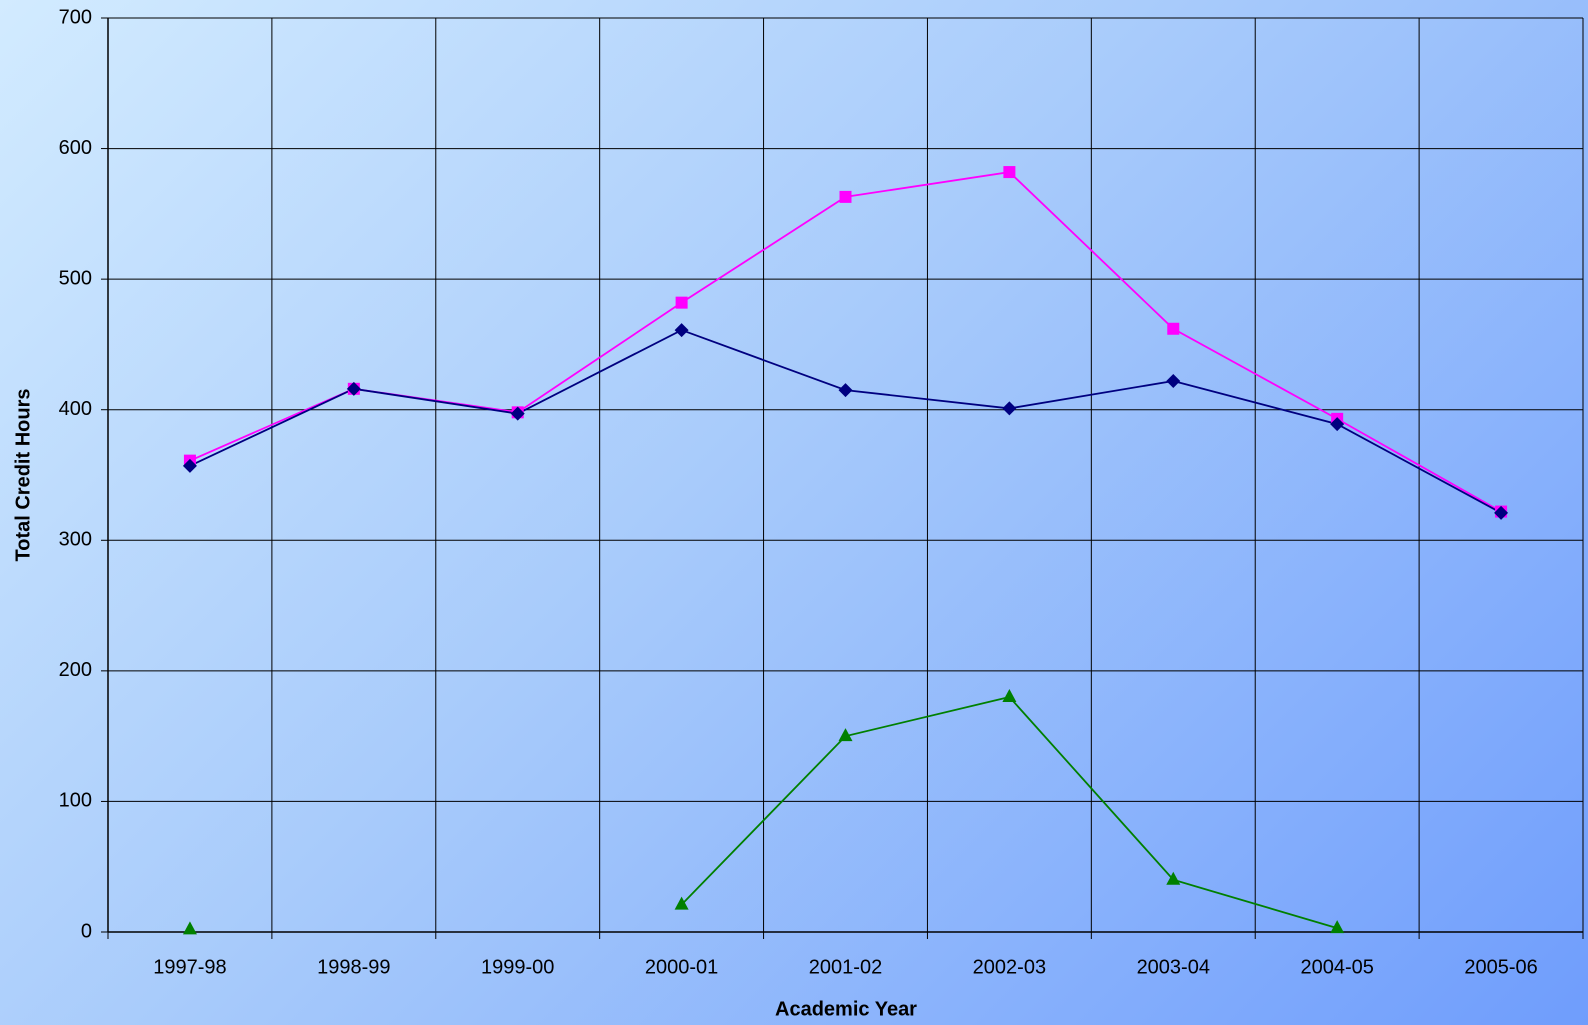 This screenshot has width=1588, height=1025. I want to click on x-tick-label: 1998-99, so click(353, 967).